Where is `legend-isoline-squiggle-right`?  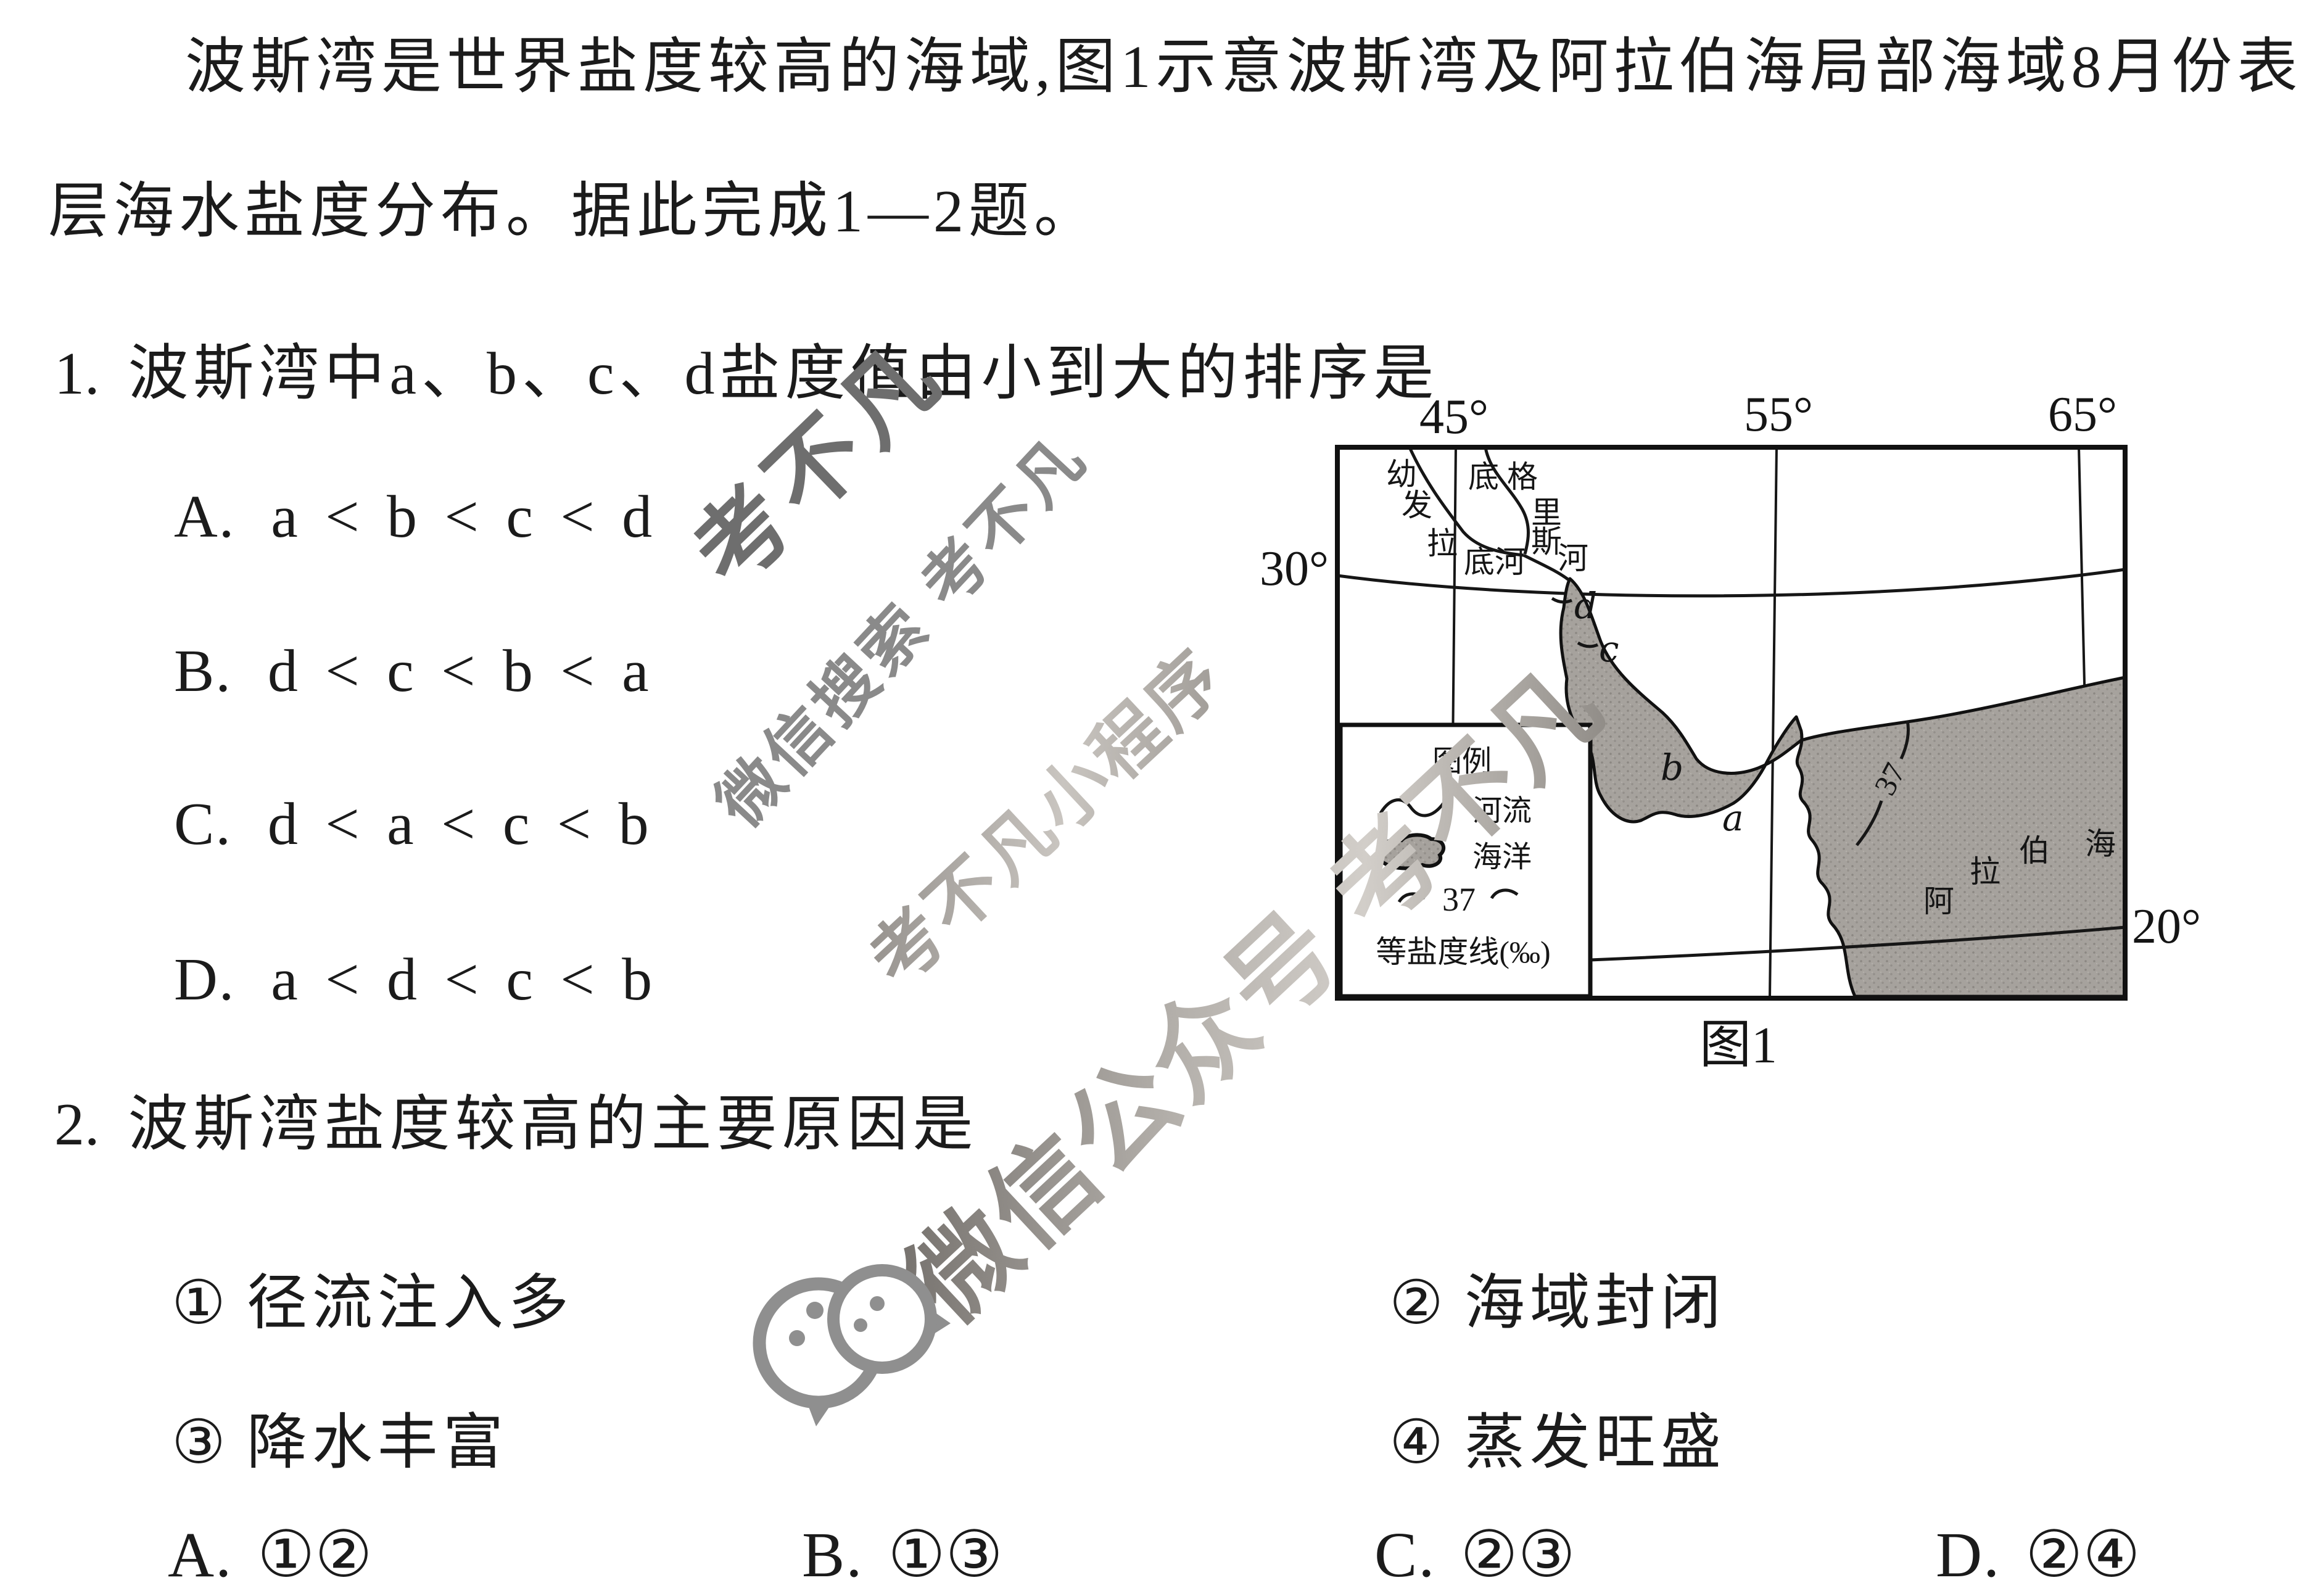
legend-isoline-squiggle-right is located at coordinates (1505, 893).